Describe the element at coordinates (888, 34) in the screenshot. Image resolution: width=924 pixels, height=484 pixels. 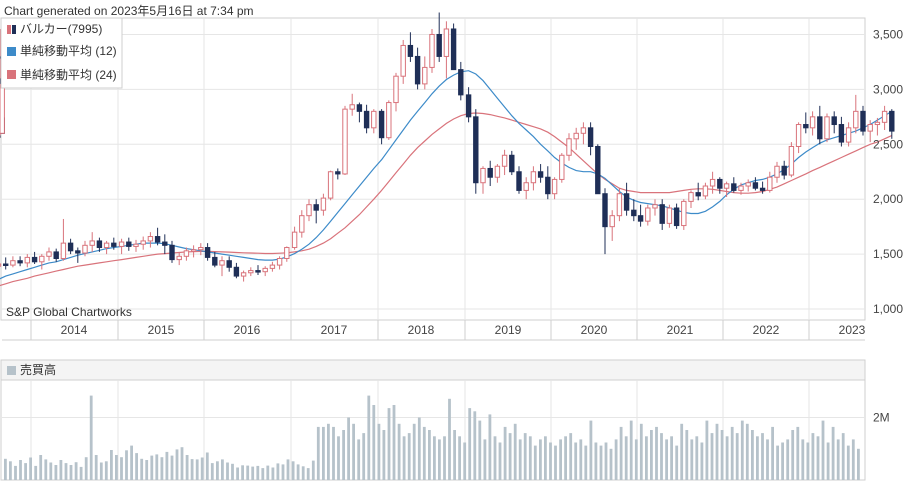
I see `price-y-tick-label: 3,500` at that location.